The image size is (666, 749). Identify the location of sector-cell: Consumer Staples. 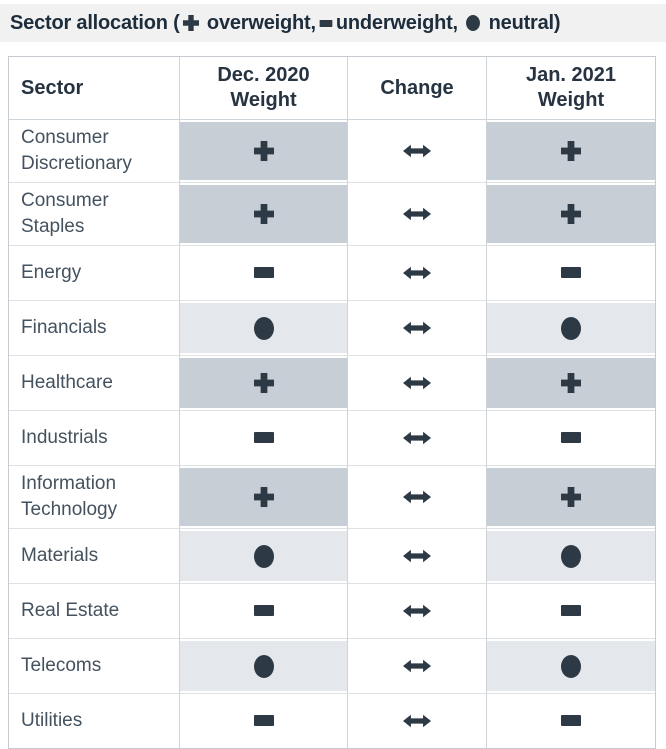
(94, 214).